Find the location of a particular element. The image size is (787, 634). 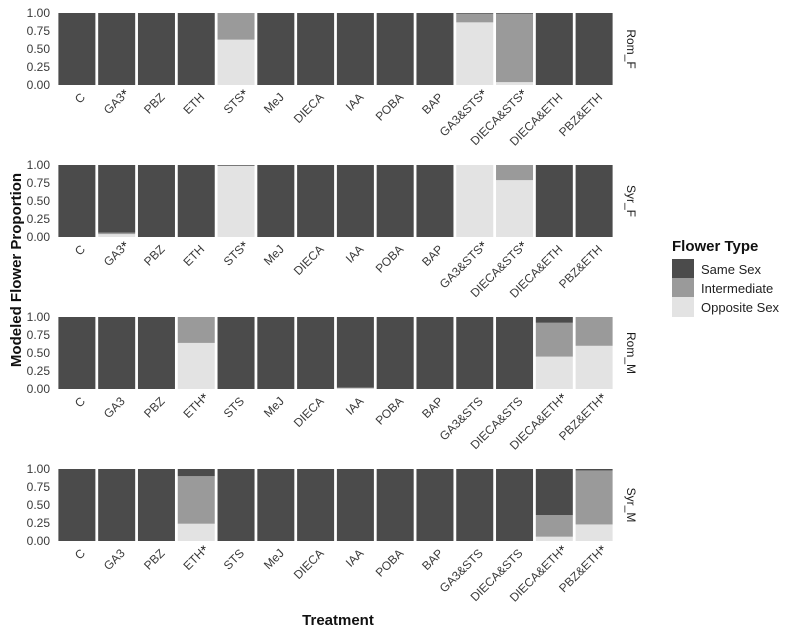

x-tick-label: PBZ&ETH is located at coordinates (580, 114).